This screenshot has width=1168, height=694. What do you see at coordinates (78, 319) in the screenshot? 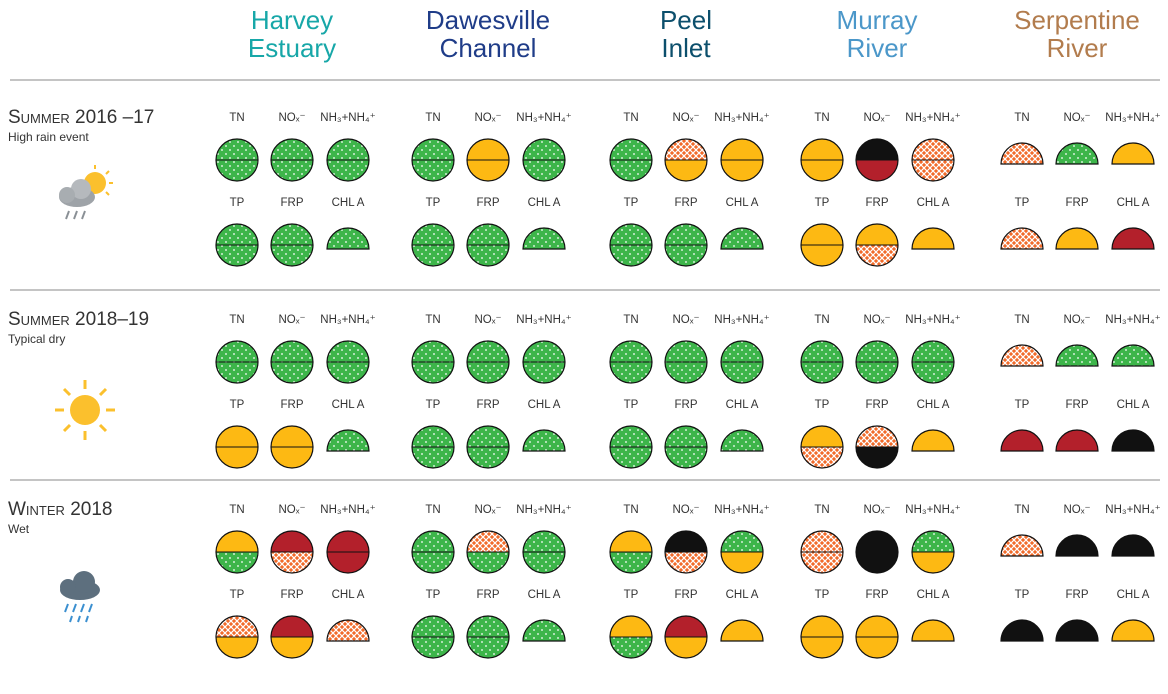
I see `season-title: Summer 2018–19` at bounding box center [78, 319].